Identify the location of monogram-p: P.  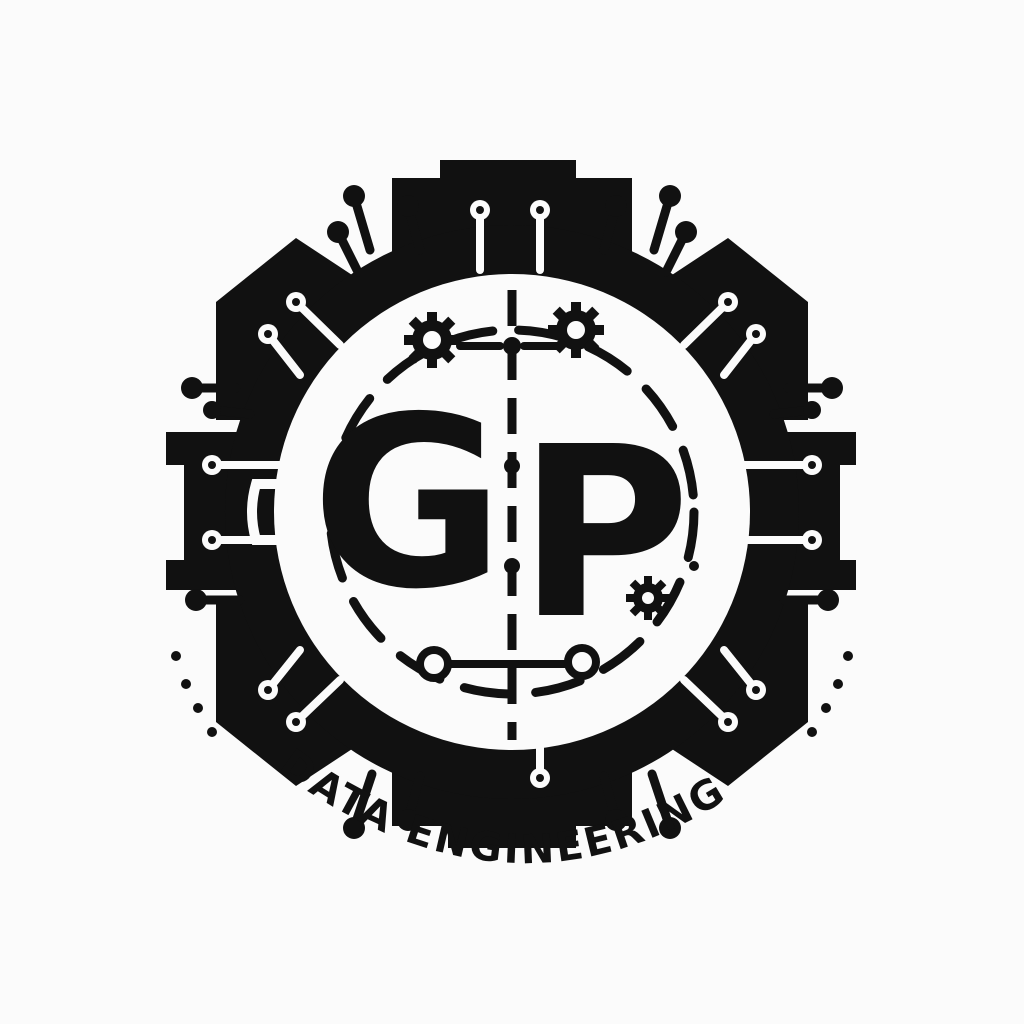
(604, 533).